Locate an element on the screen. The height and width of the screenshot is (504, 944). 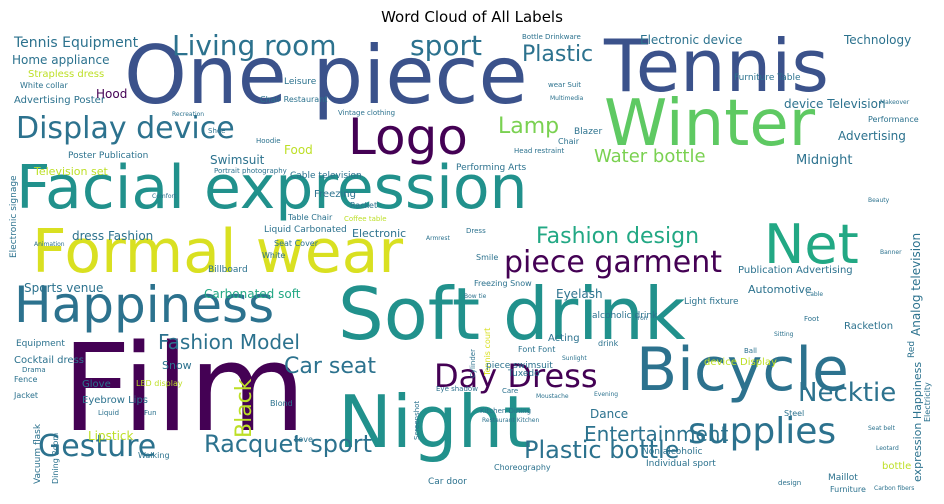
word-portrait-photography: Portrait photography is located at coordinates (250, 171).